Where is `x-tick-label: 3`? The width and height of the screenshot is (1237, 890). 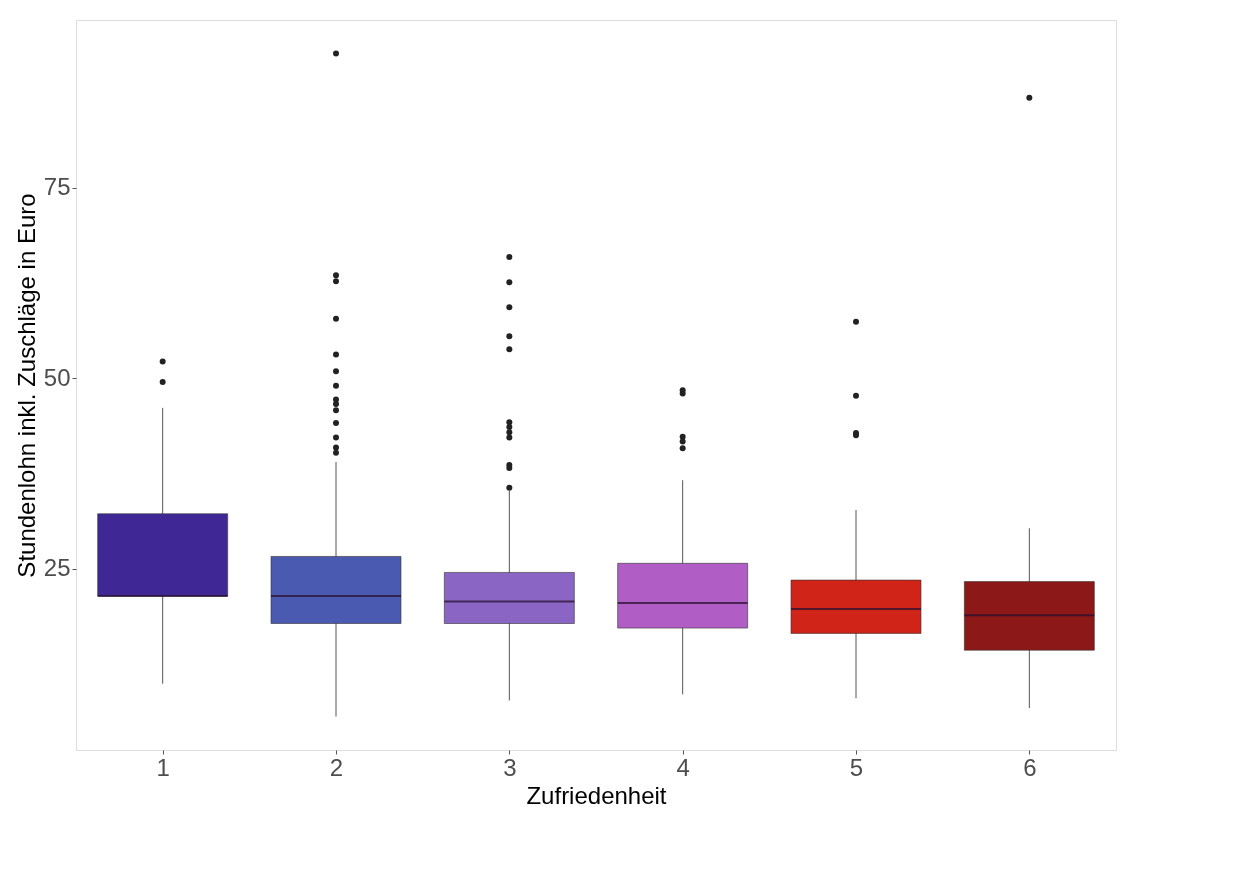 x-tick-label: 3 is located at coordinates (510, 767).